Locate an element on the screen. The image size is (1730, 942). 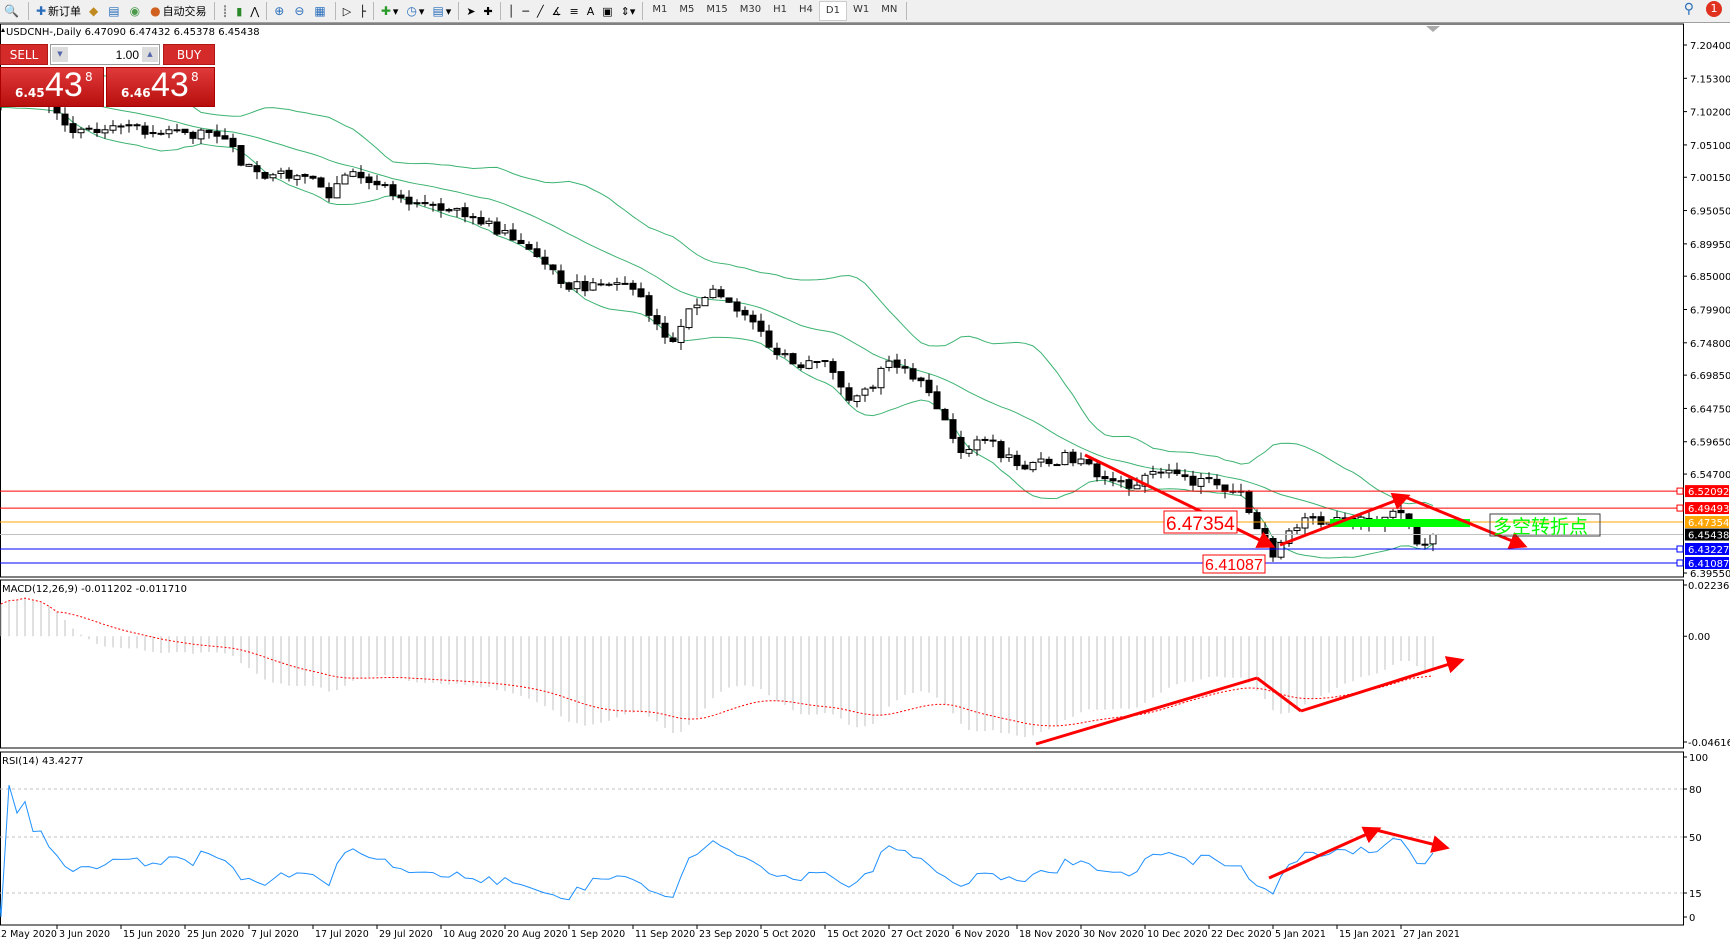
text-label-icon: ▣ is located at coordinates (607, 11).